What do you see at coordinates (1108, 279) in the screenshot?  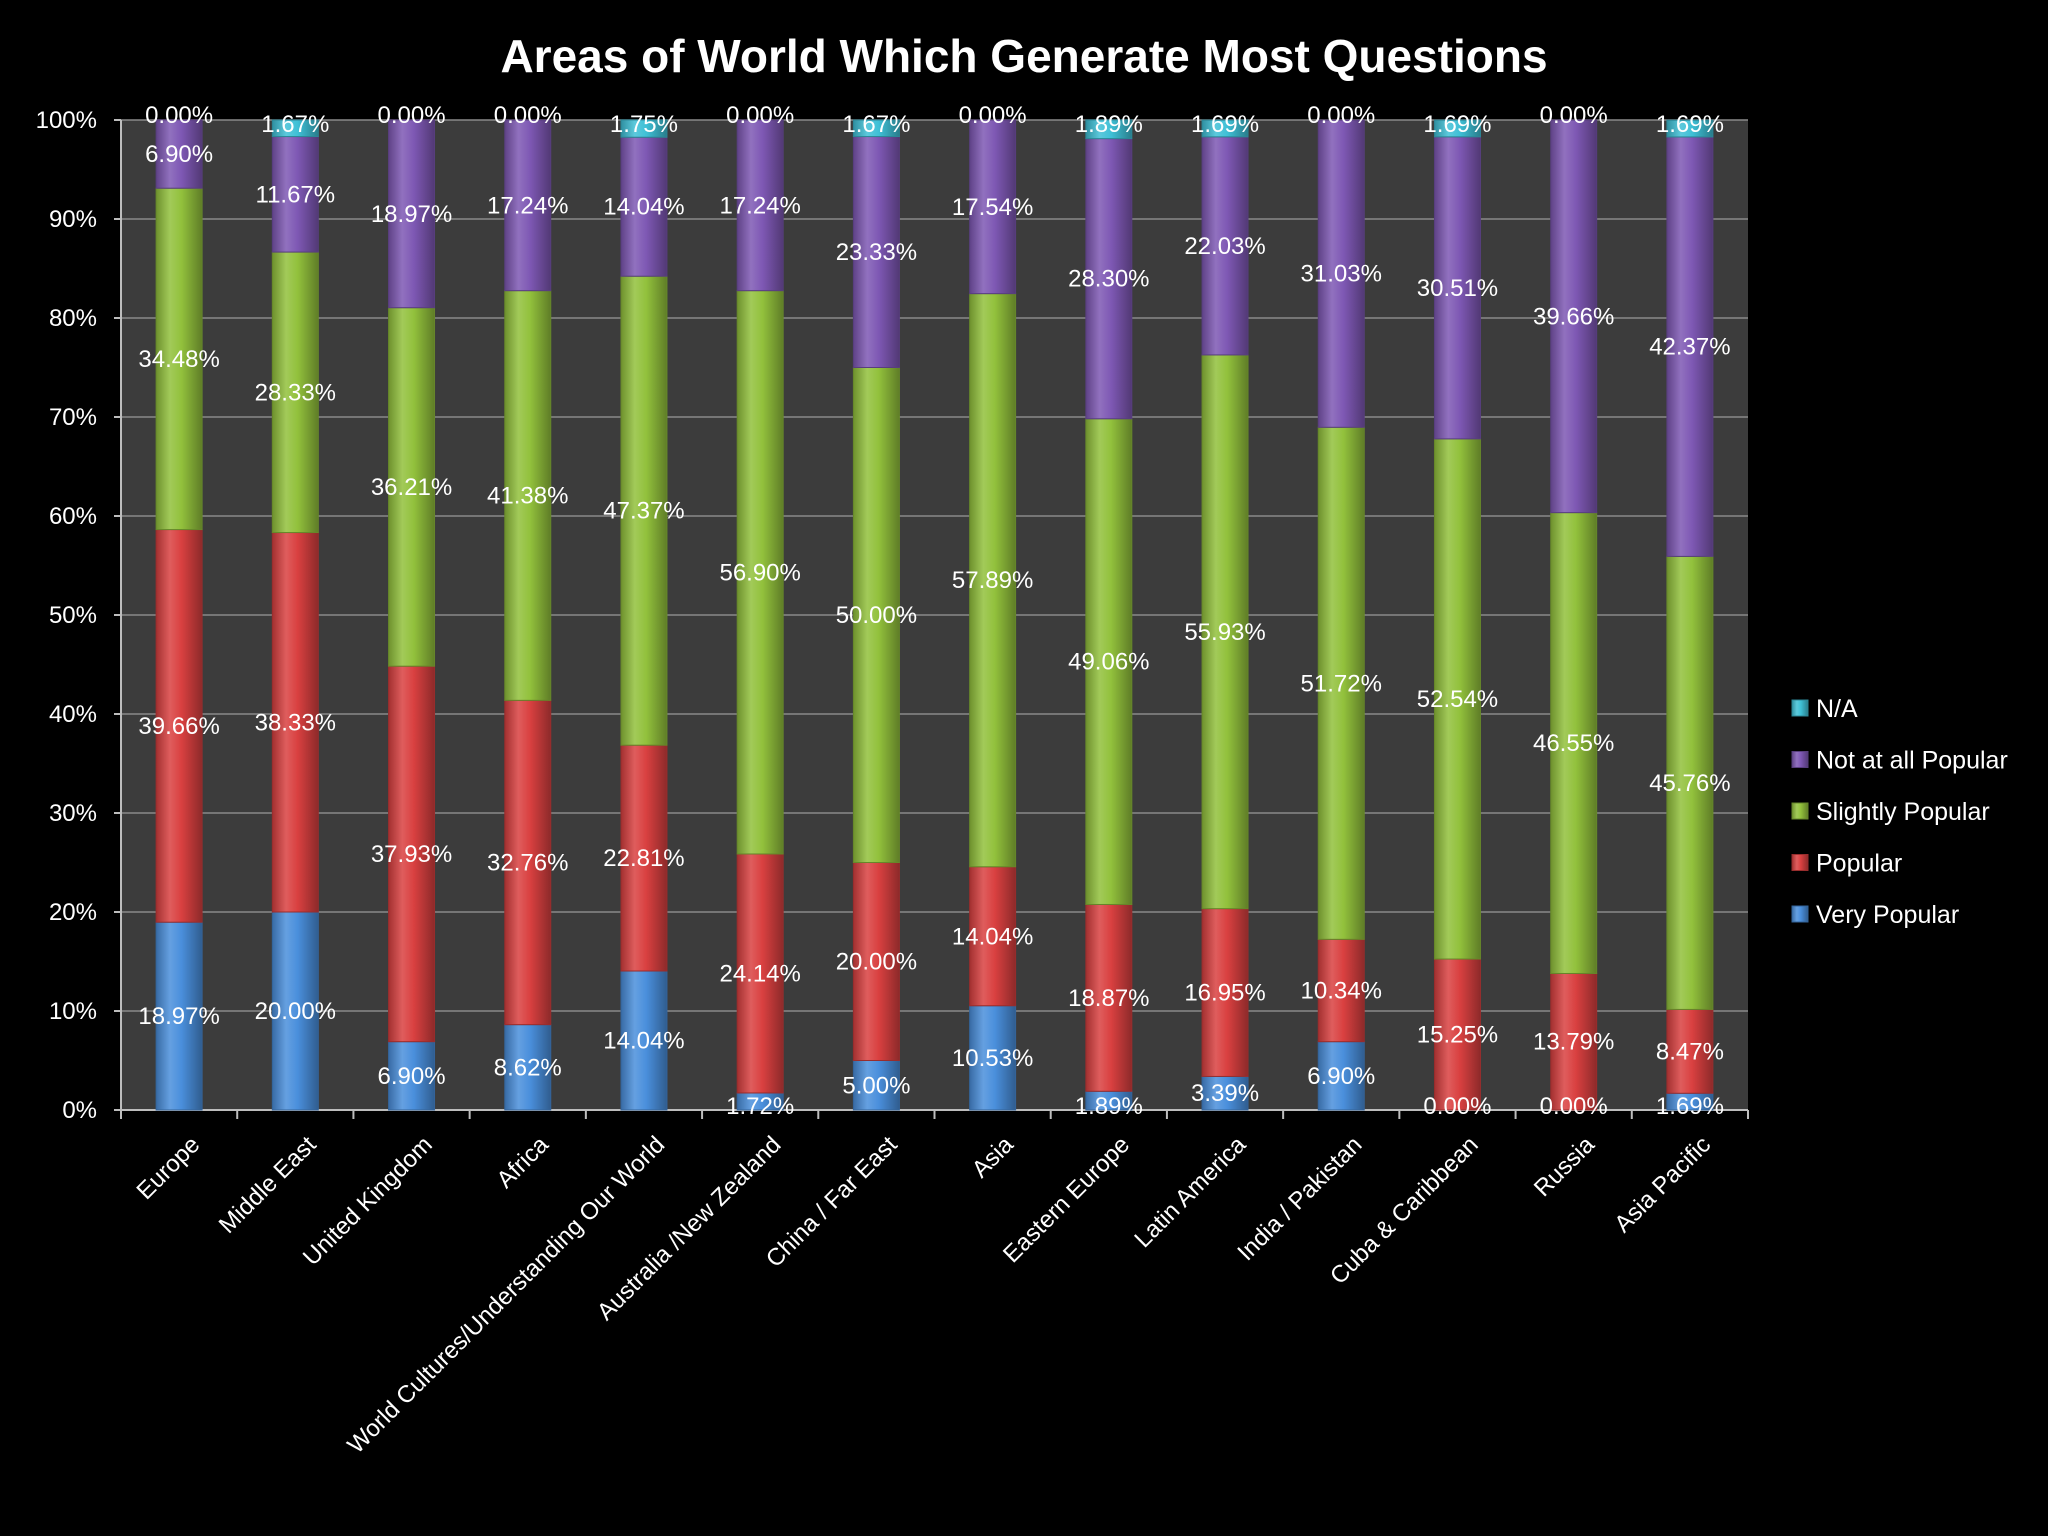 I see `data-label-not-at-all-popular-eastern-europe: 28.30%` at bounding box center [1108, 279].